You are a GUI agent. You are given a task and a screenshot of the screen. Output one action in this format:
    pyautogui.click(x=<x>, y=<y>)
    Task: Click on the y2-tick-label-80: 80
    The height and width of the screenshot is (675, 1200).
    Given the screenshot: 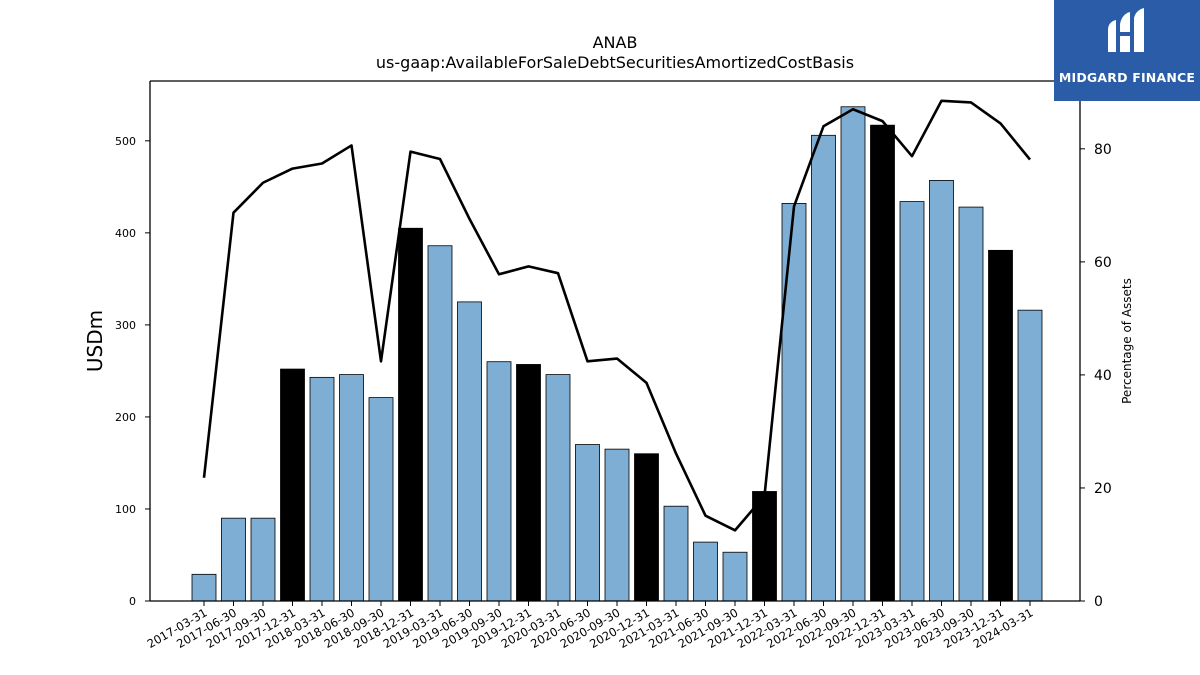 What is the action you would take?
    pyautogui.click(x=1103, y=150)
    